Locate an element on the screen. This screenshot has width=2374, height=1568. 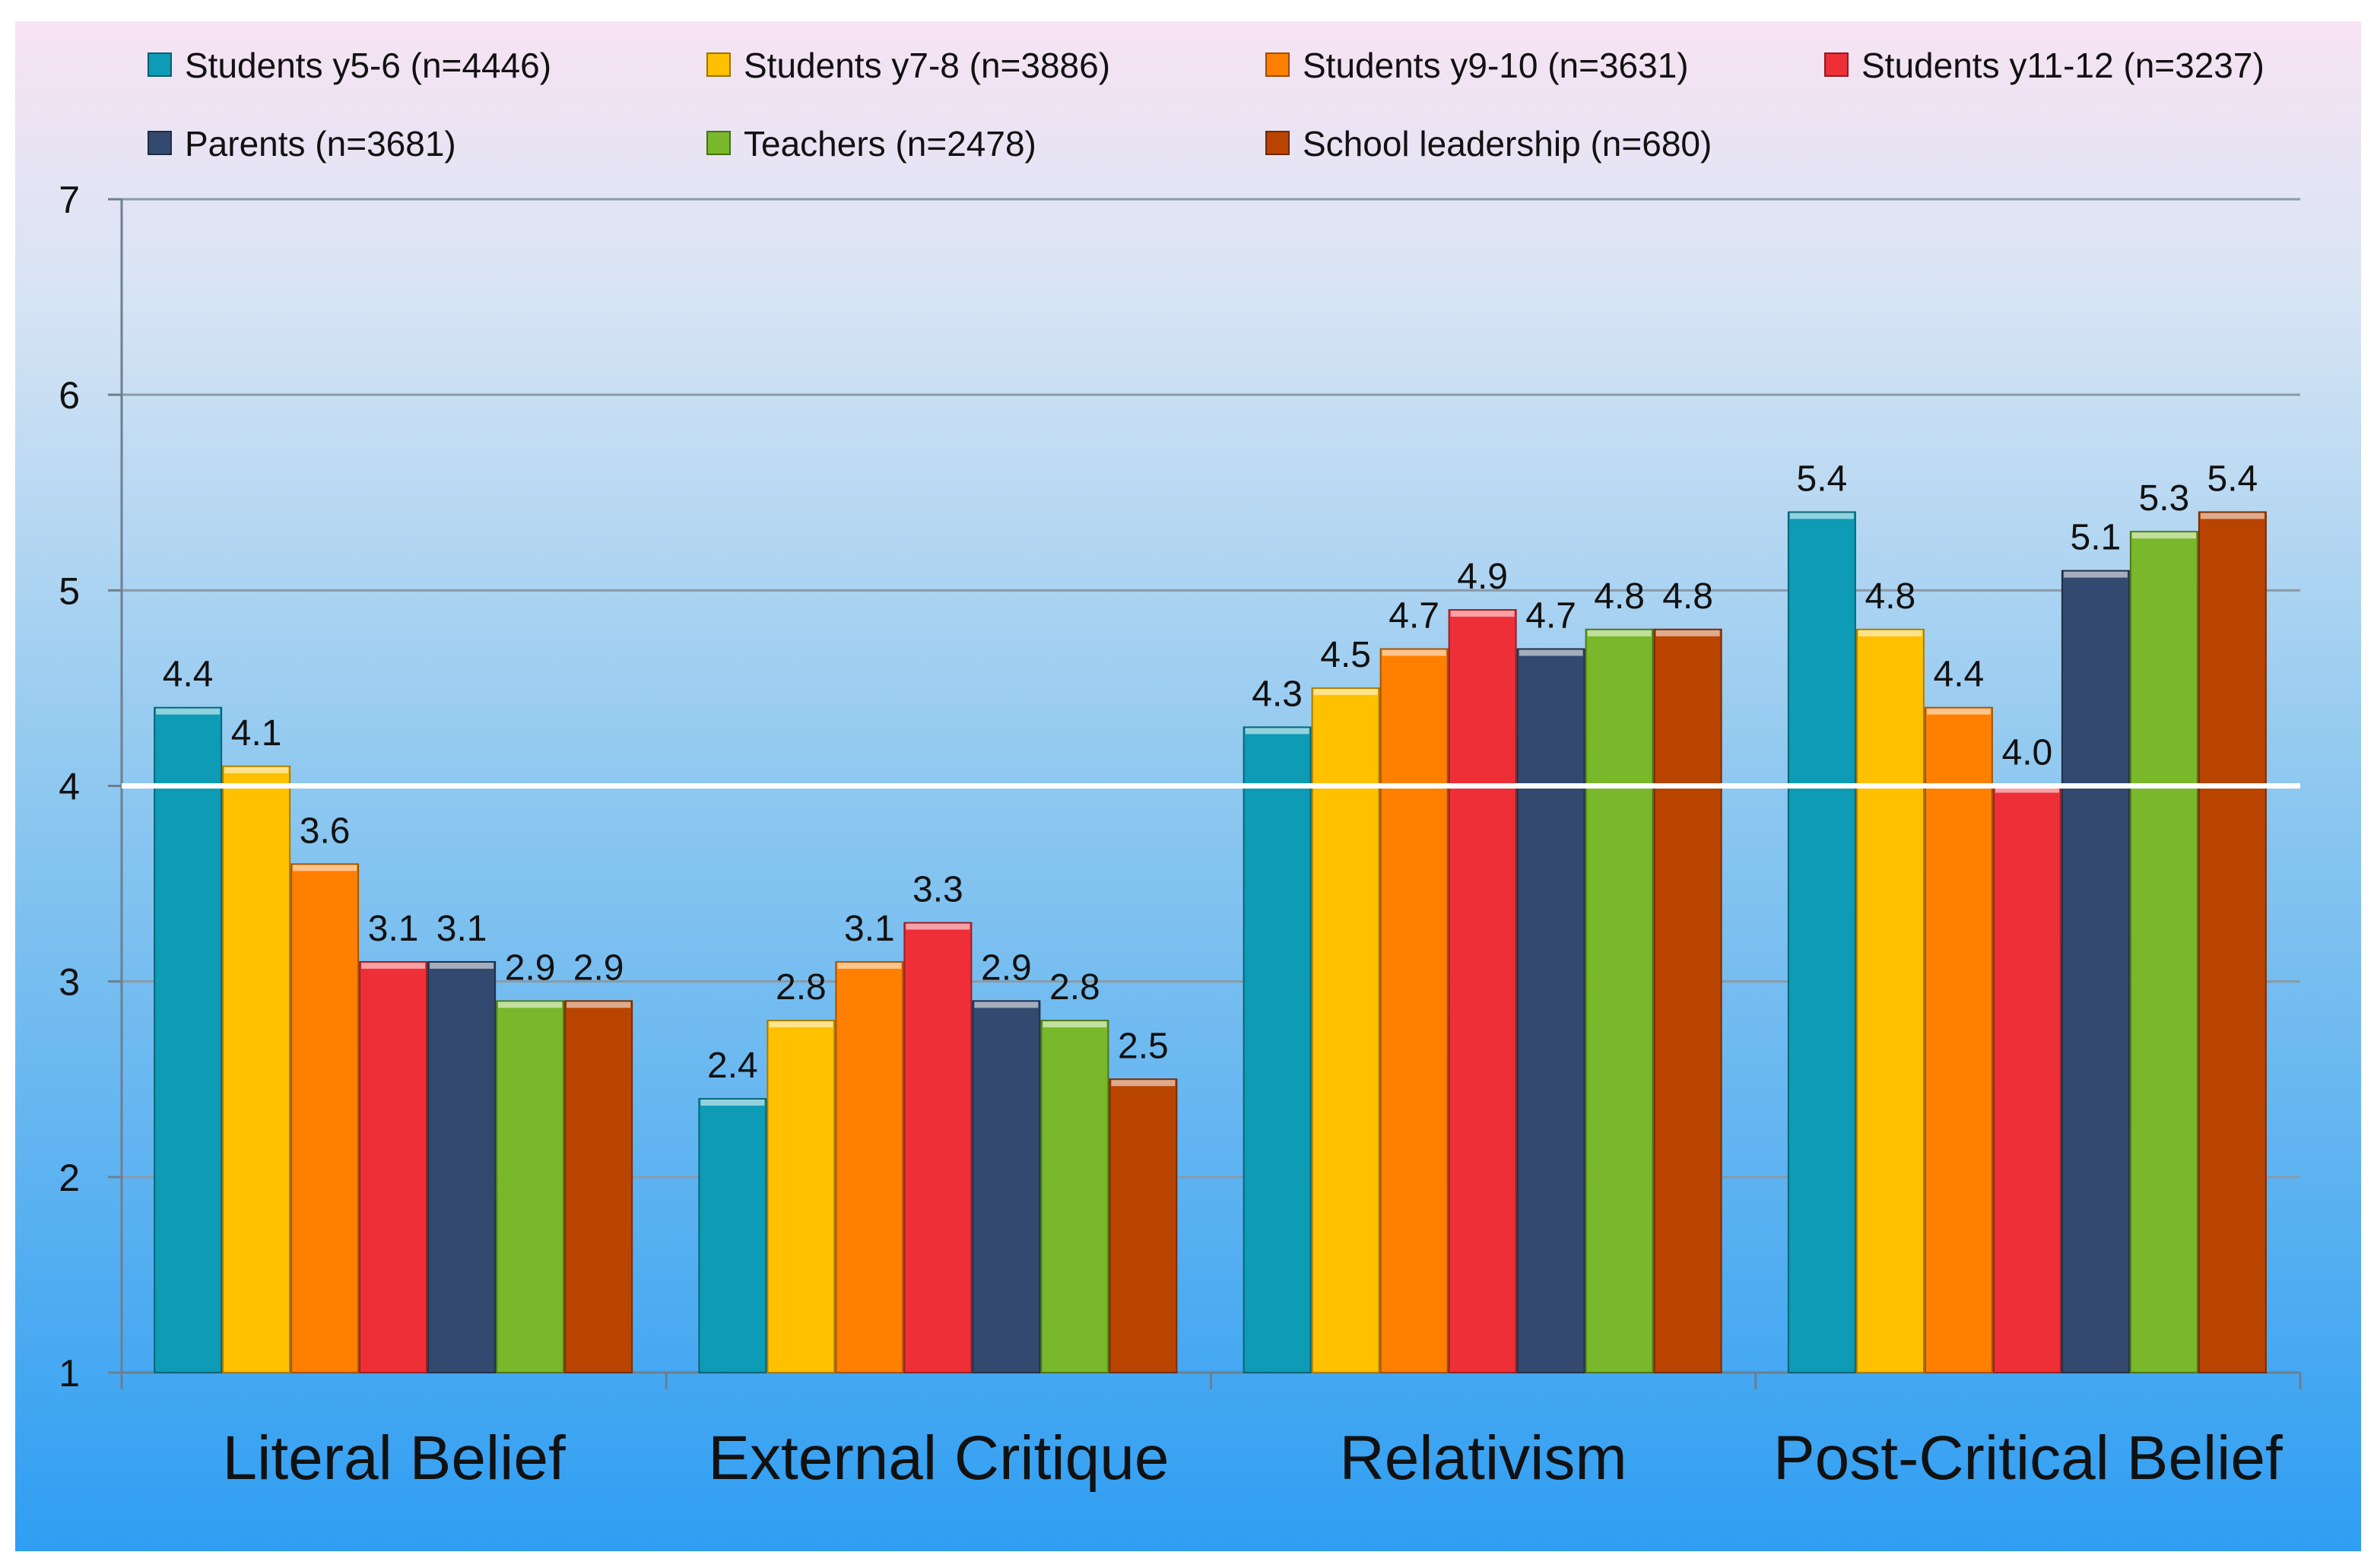
legend-label: School leadership (n=680) is located at coordinates (1508, 143).